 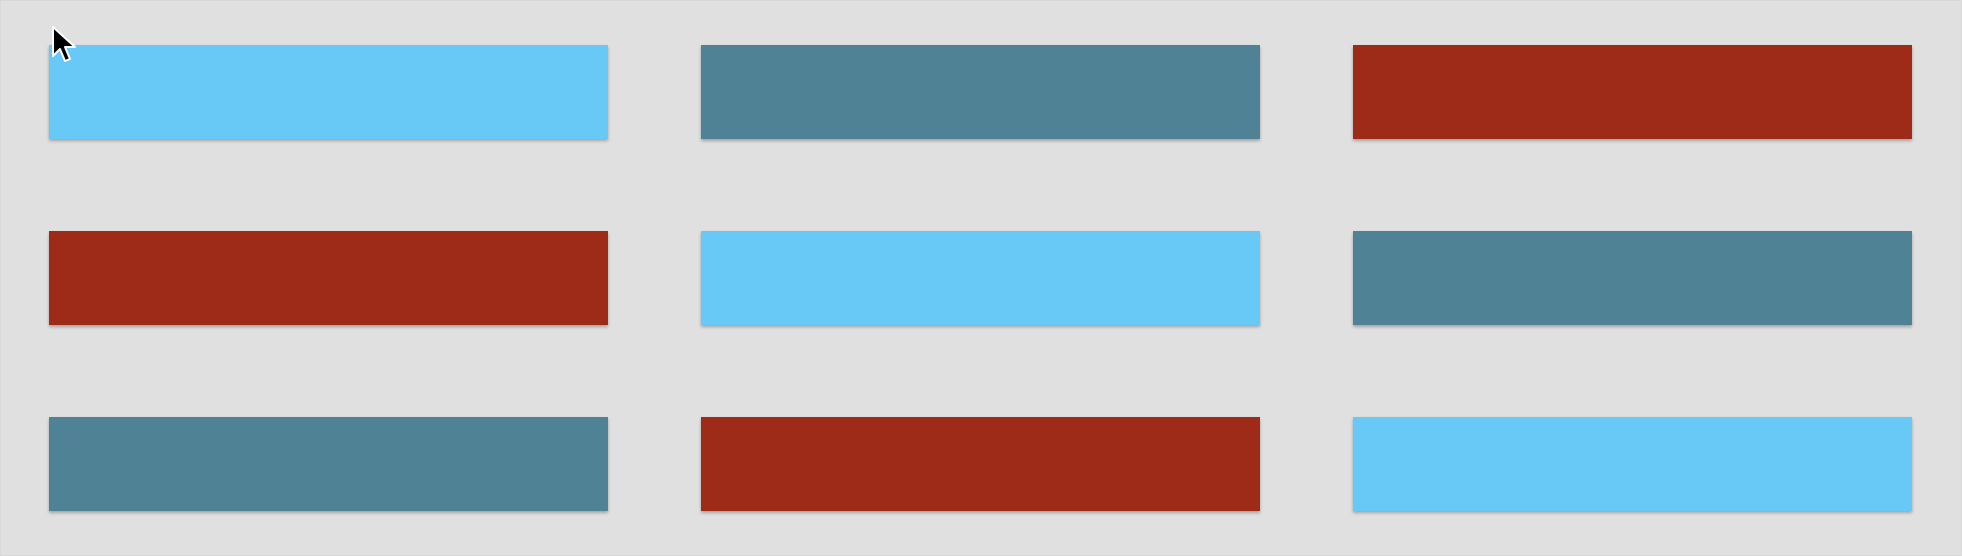 I want to click on color-tile-r1c3, so click(x=1632, y=92).